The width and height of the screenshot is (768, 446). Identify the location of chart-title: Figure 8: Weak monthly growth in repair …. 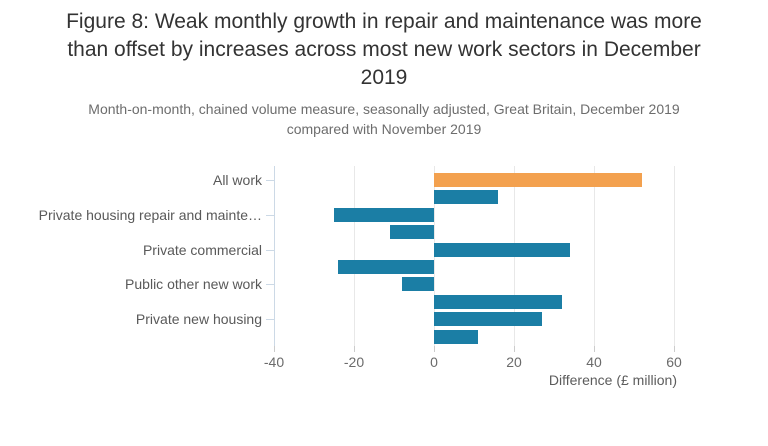
(384, 49).